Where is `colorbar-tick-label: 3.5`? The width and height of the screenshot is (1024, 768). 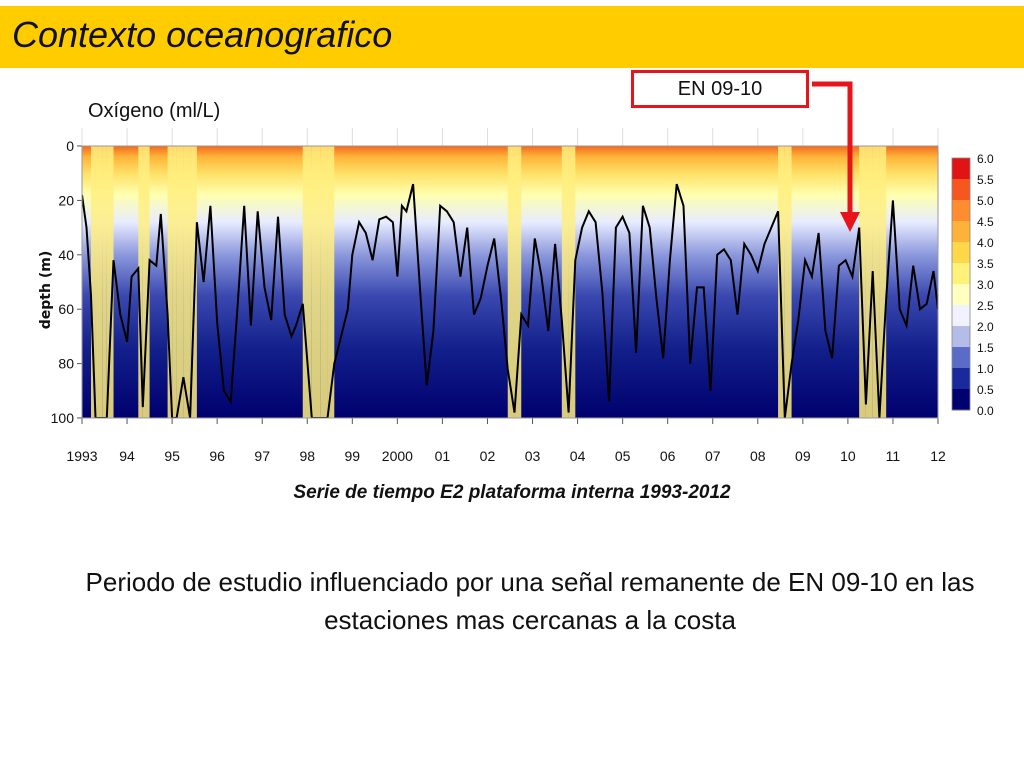 colorbar-tick-label: 3.5 is located at coordinates (985, 264).